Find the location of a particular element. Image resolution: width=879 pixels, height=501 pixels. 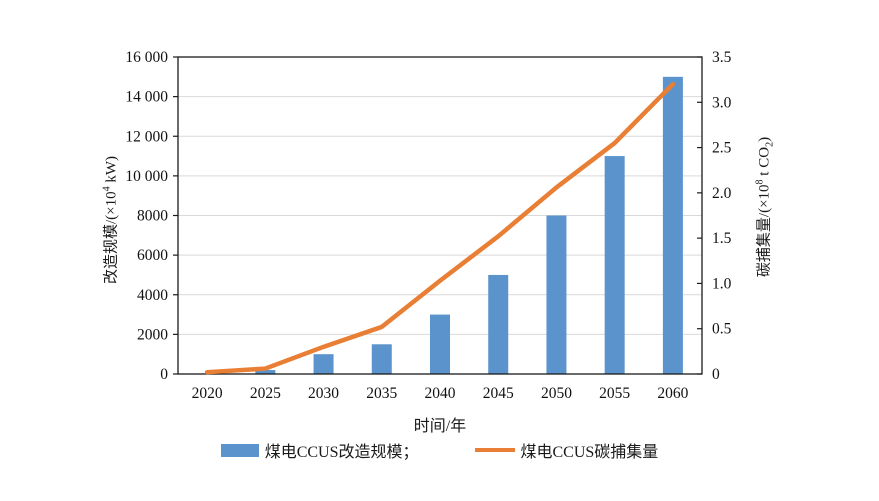

legend-label: 煤电CCUS改造规模； is located at coordinates (341, 452).